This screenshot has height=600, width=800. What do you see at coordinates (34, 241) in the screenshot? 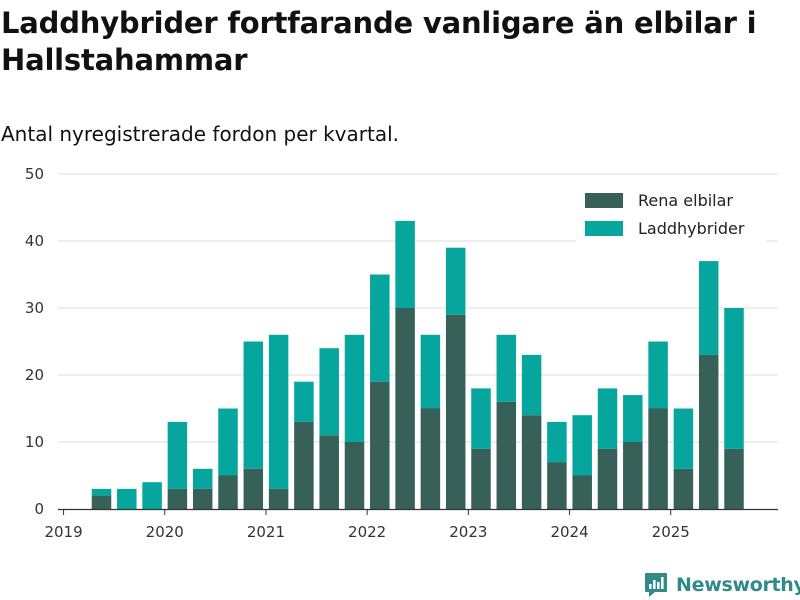
I see `y-tick-label: 40` at bounding box center [34, 241].